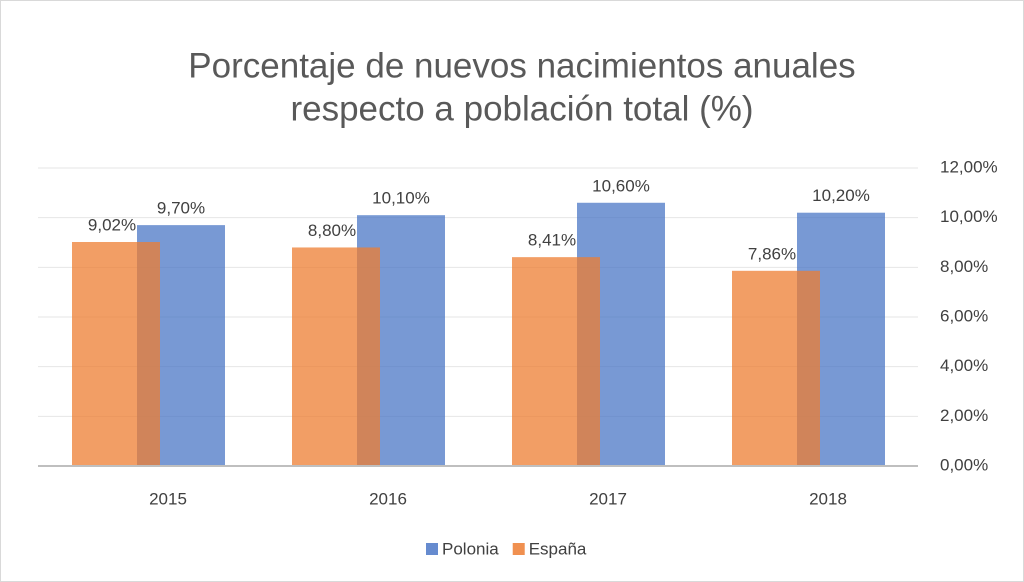  I want to click on x-tick-label: 2015, so click(168, 498).